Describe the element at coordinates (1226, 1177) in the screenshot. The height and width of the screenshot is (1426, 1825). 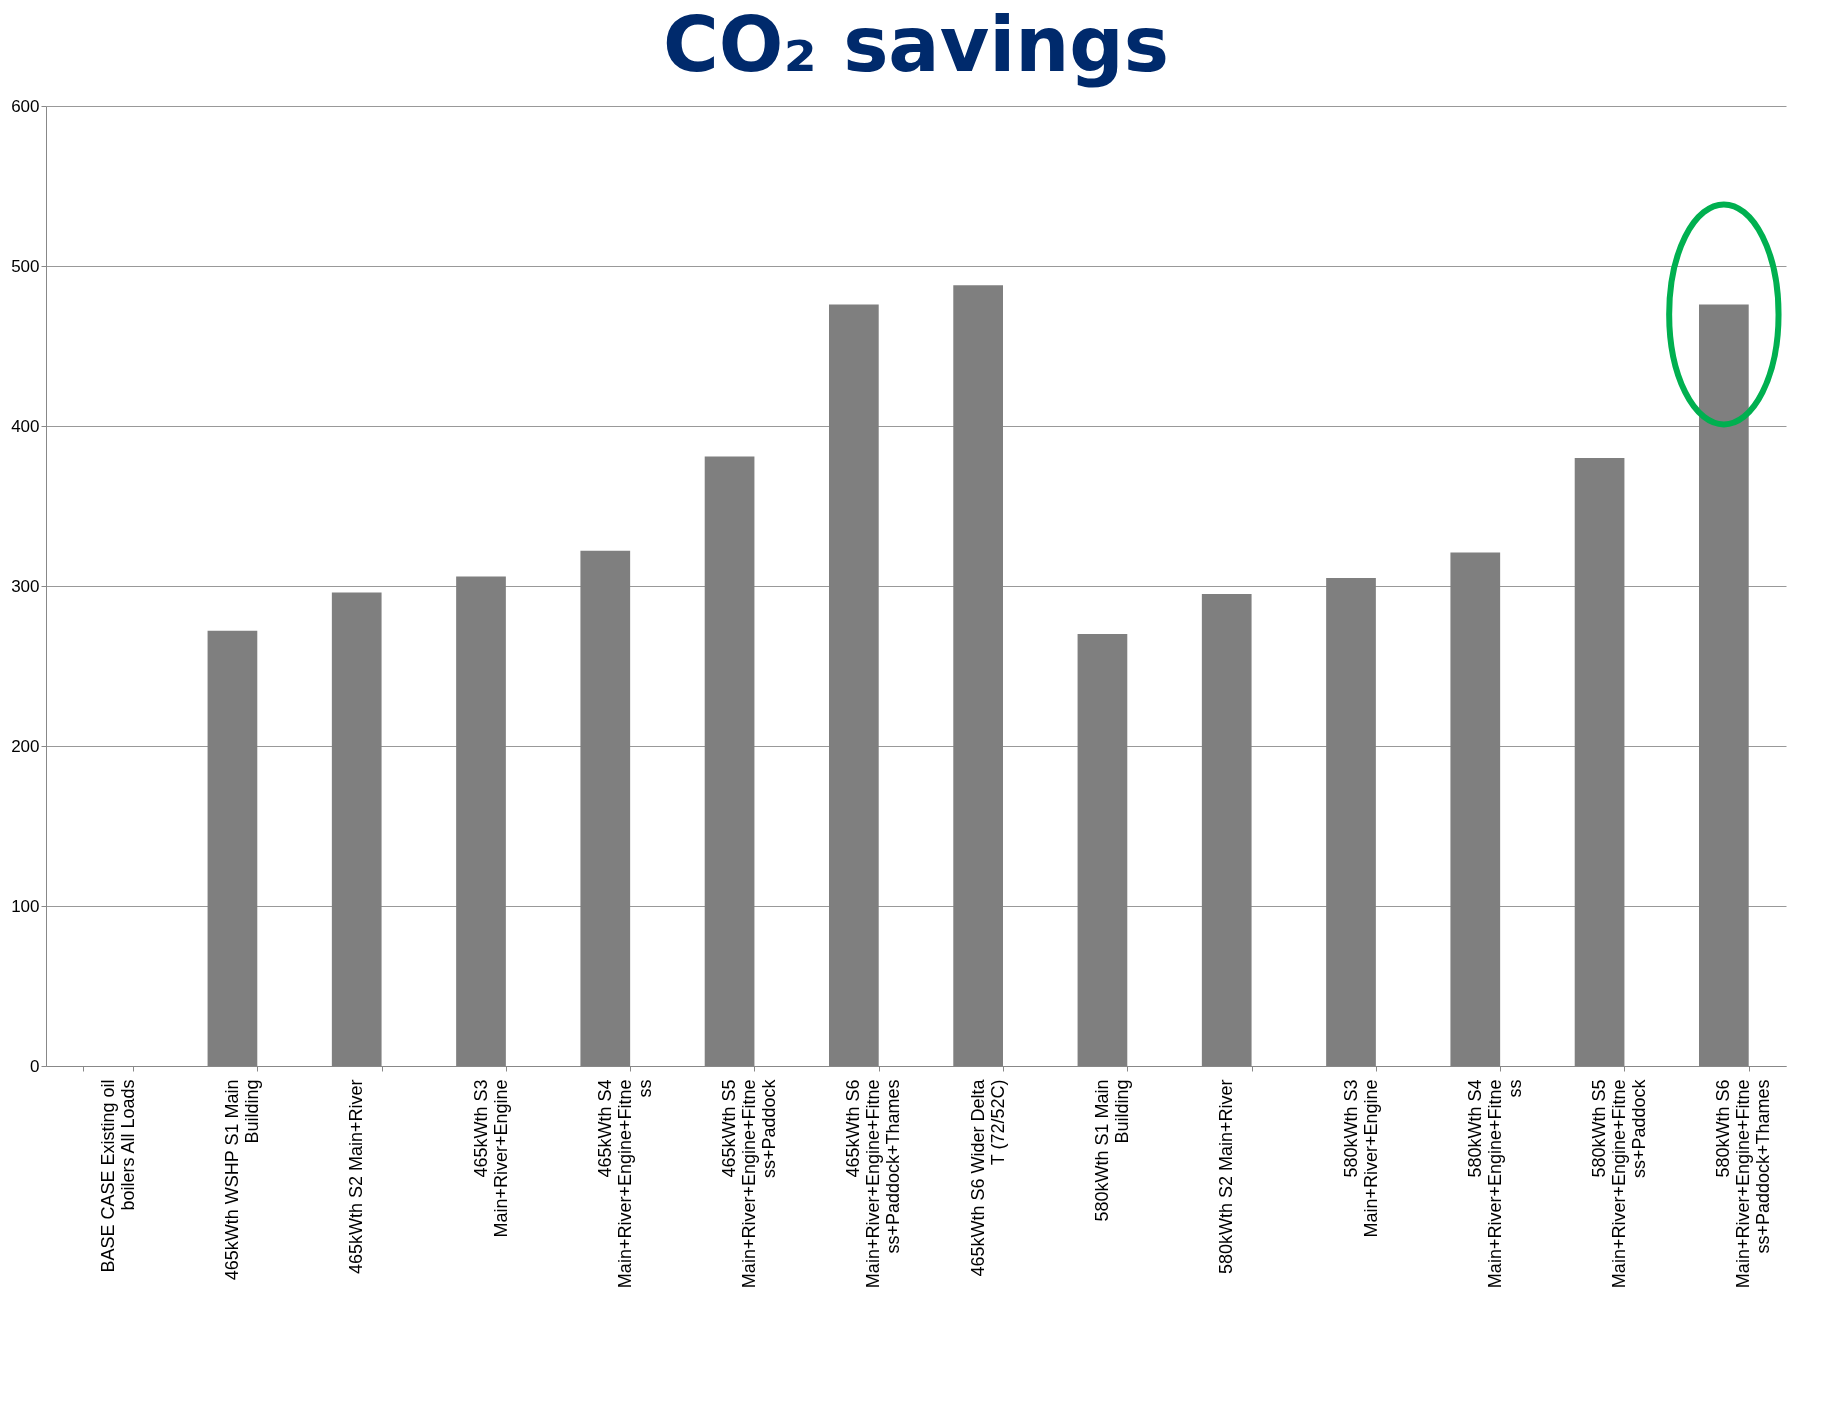
I see `x-tick-label: 580kWth S2 Main+River` at that location.